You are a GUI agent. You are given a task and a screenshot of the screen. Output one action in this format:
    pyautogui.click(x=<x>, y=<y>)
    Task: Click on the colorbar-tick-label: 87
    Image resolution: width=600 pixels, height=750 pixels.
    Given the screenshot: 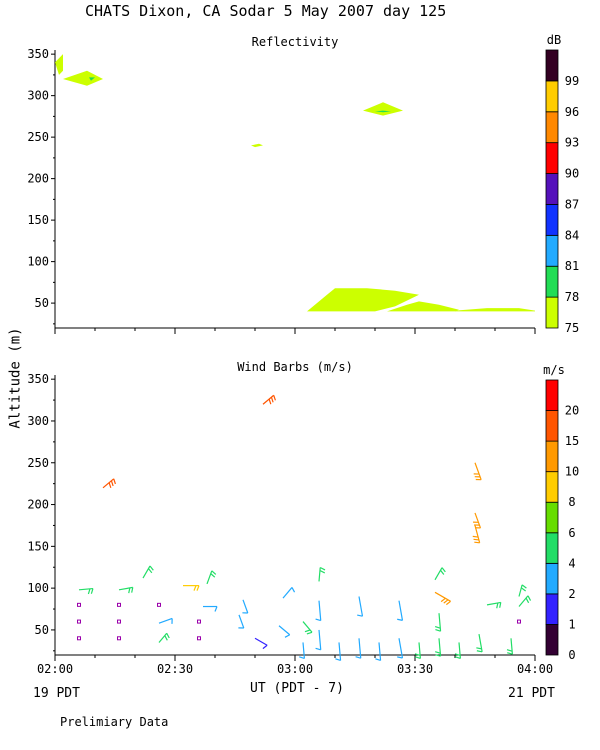 What is the action you would take?
    pyautogui.click(x=572, y=204)
    